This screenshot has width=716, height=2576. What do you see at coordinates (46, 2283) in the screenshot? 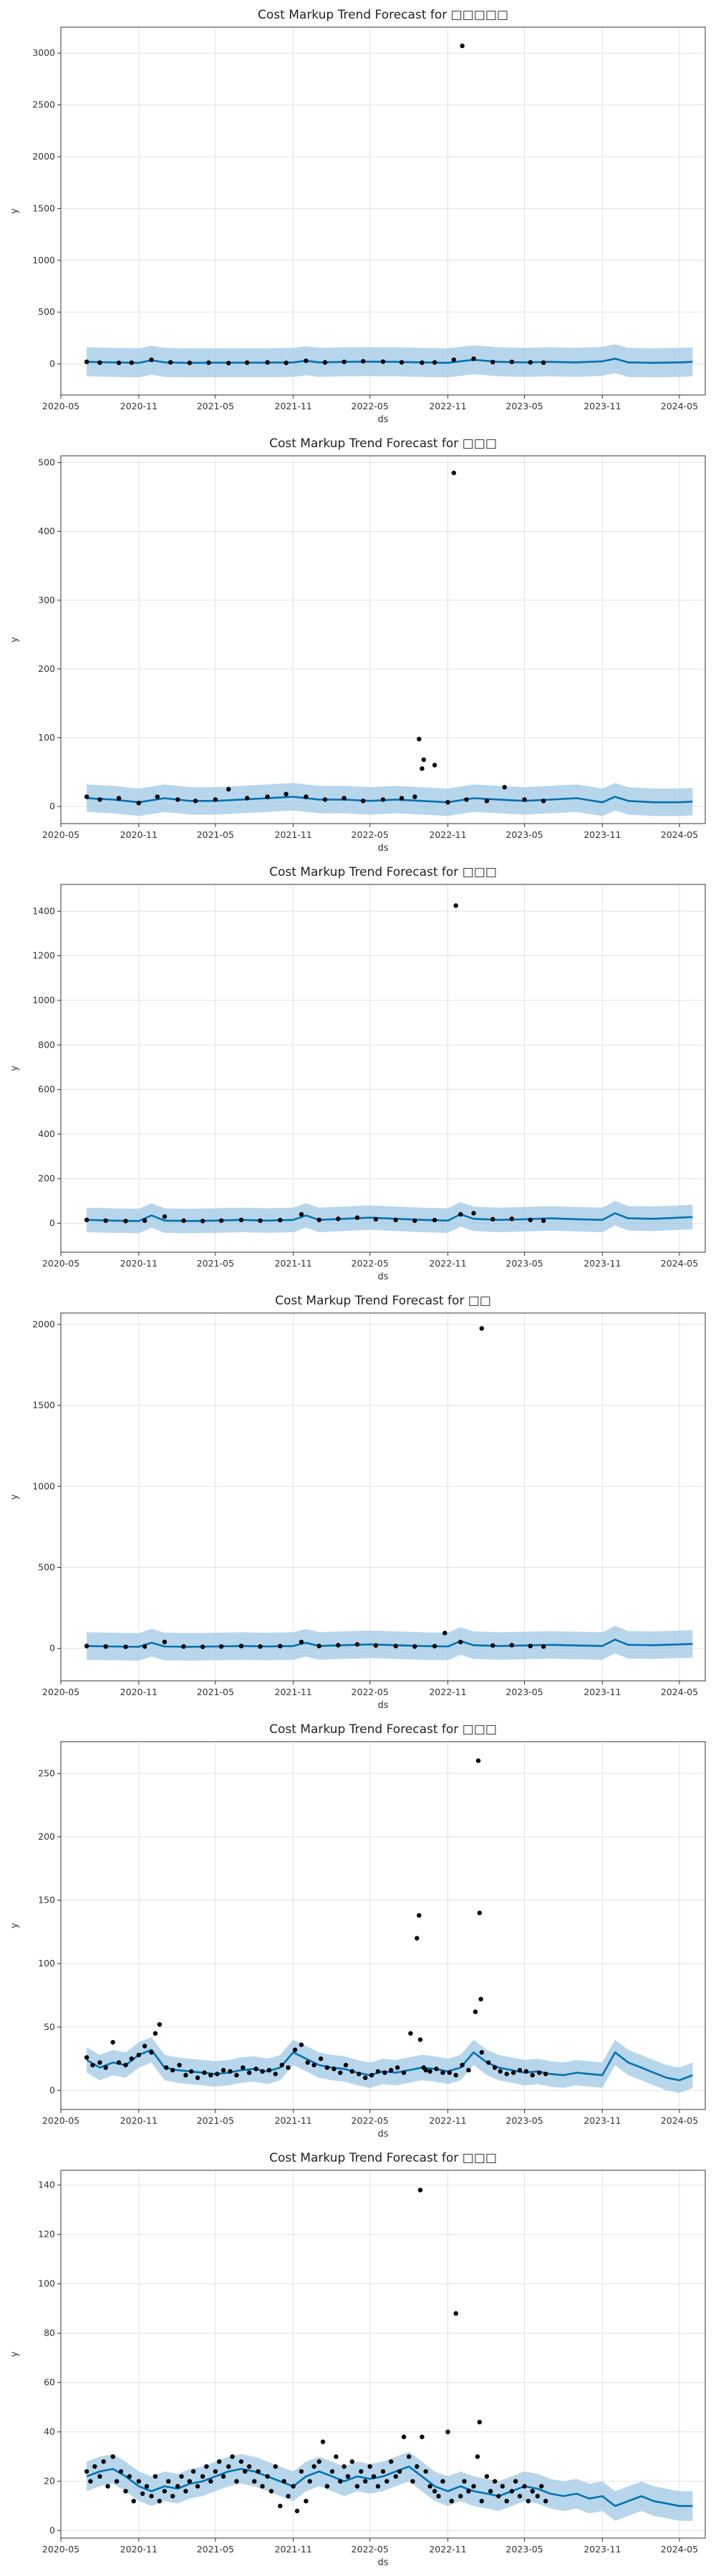
I see `y-tick-label: 100` at bounding box center [46, 2283].